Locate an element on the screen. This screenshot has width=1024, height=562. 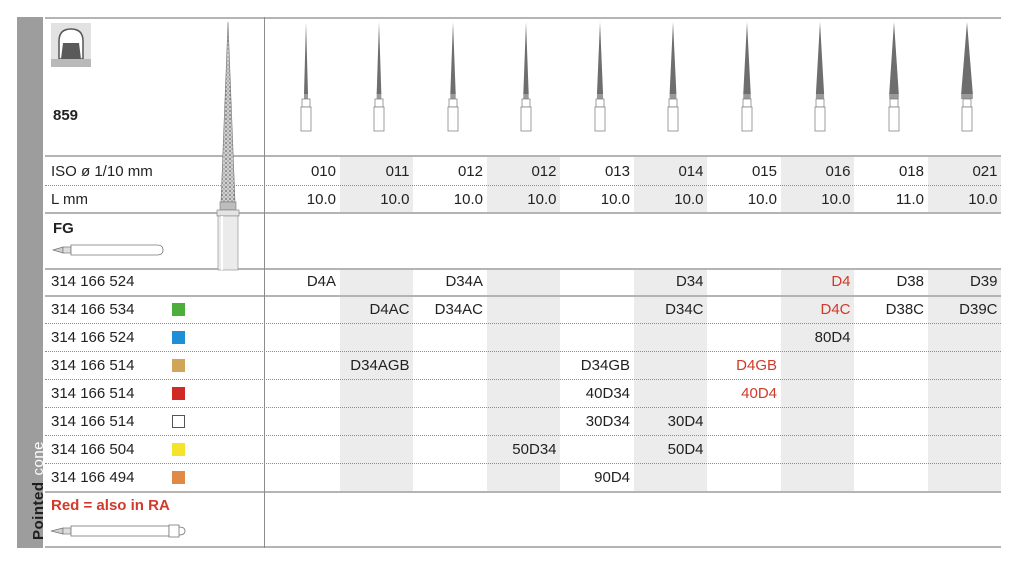
iso-value: 014 is located at coordinates (691, 171).